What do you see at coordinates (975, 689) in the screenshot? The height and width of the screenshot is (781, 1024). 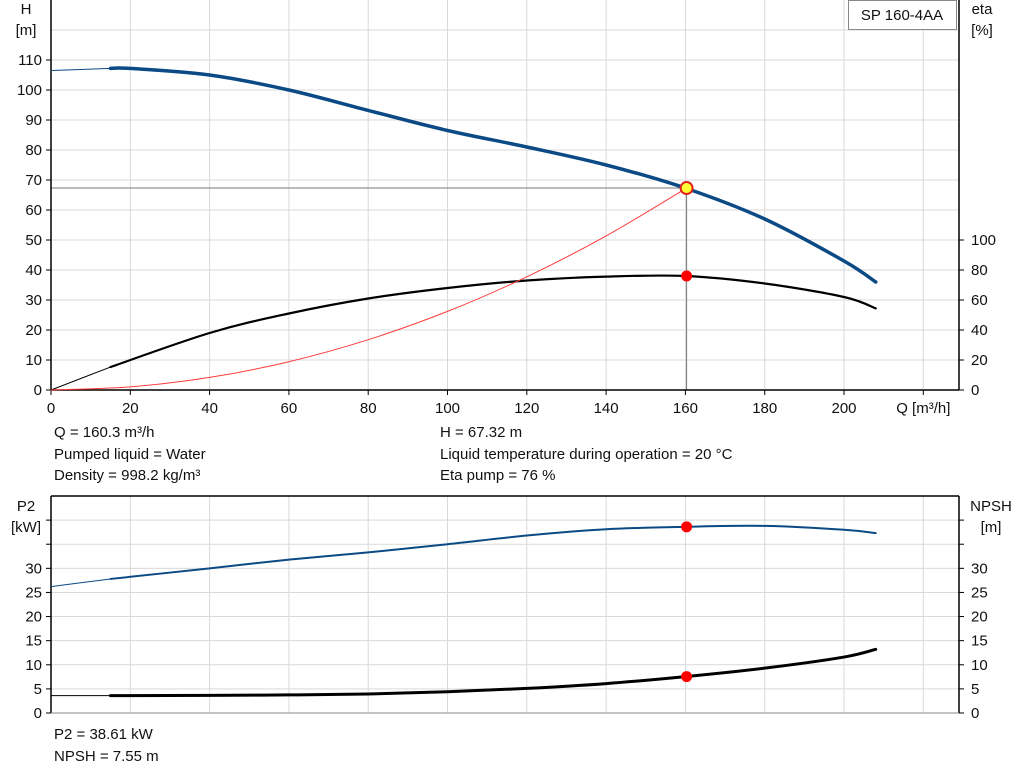 I see `y-tick-label-right: 5` at bounding box center [975, 689].